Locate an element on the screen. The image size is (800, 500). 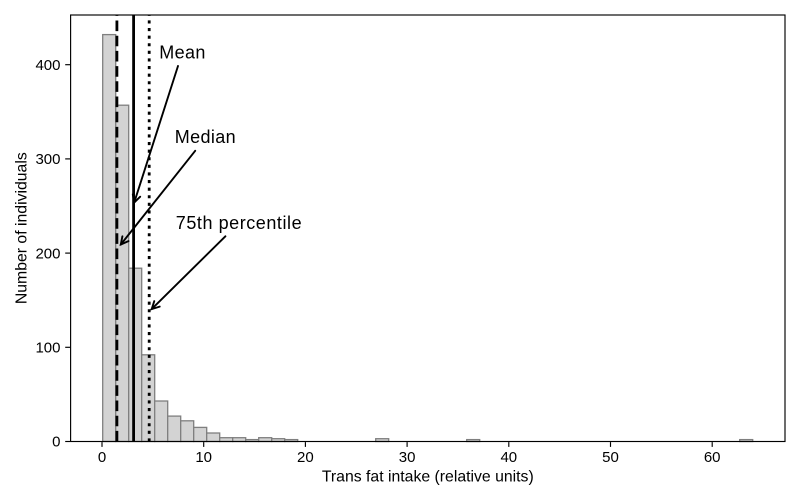
svg-text: Median is located at coordinates (205, 137).